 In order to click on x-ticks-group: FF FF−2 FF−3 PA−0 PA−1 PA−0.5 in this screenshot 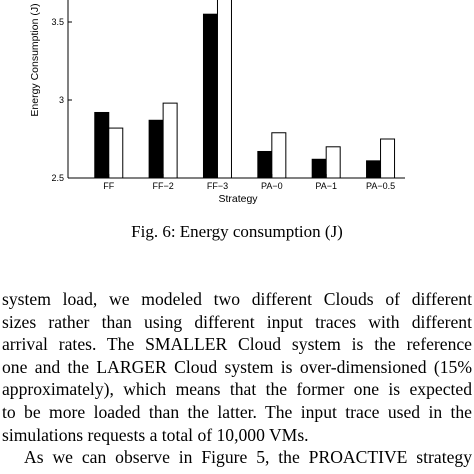, I will do `click(249, 182)`.